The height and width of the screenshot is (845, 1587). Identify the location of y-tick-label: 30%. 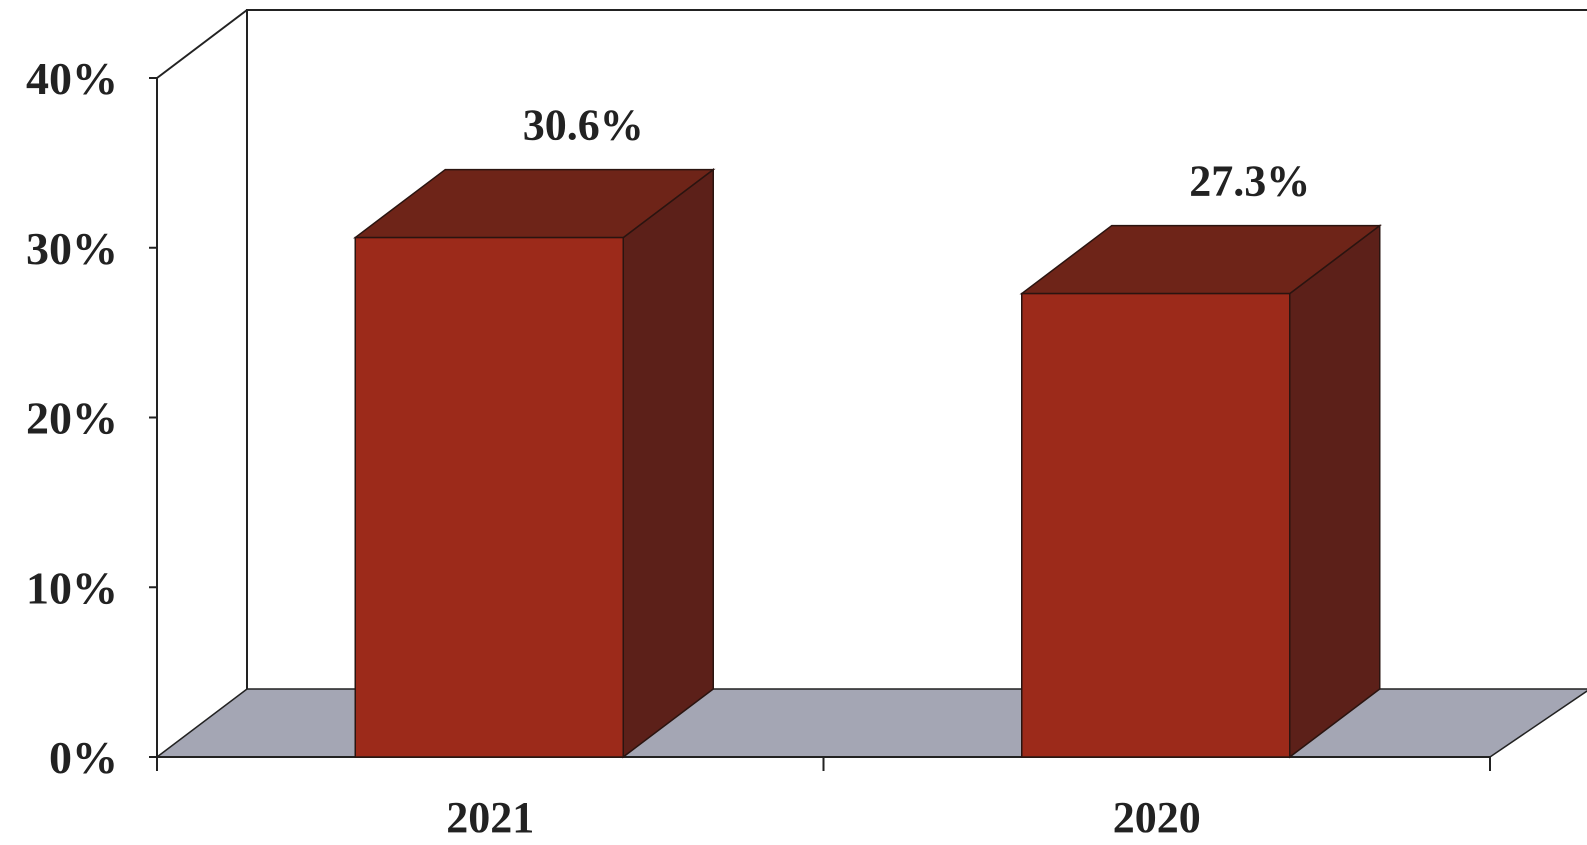
(72, 248).